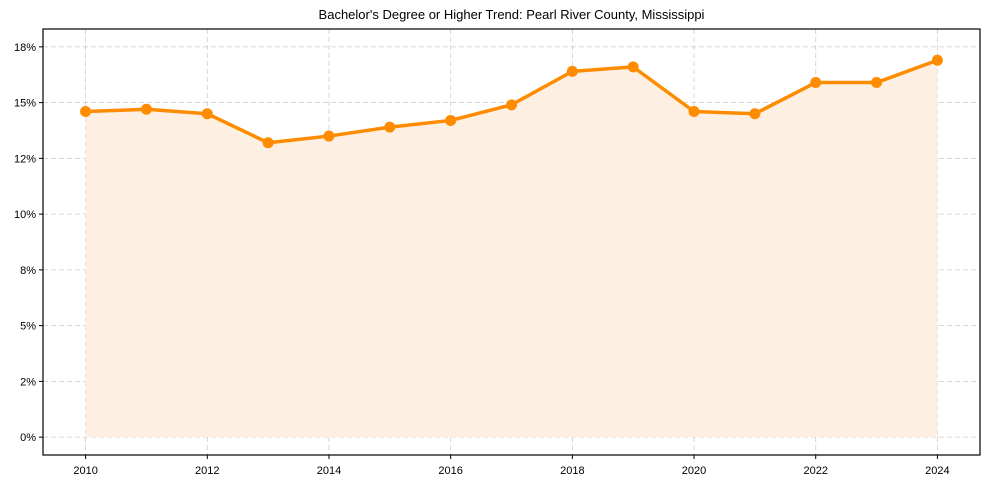  I want to click on data-point-2022, so click(816, 83).